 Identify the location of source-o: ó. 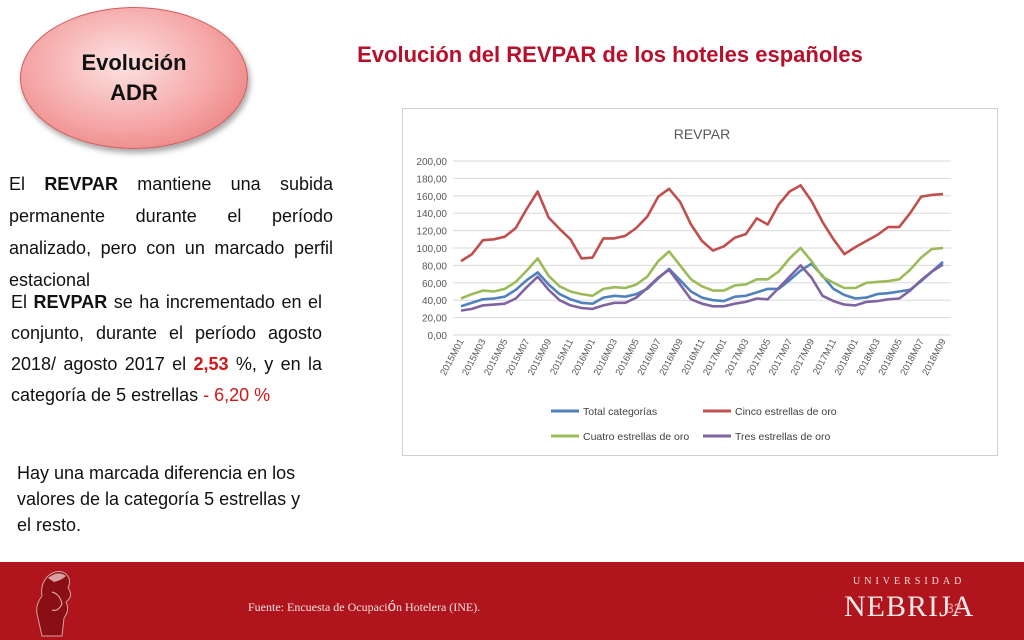
(391, 606).